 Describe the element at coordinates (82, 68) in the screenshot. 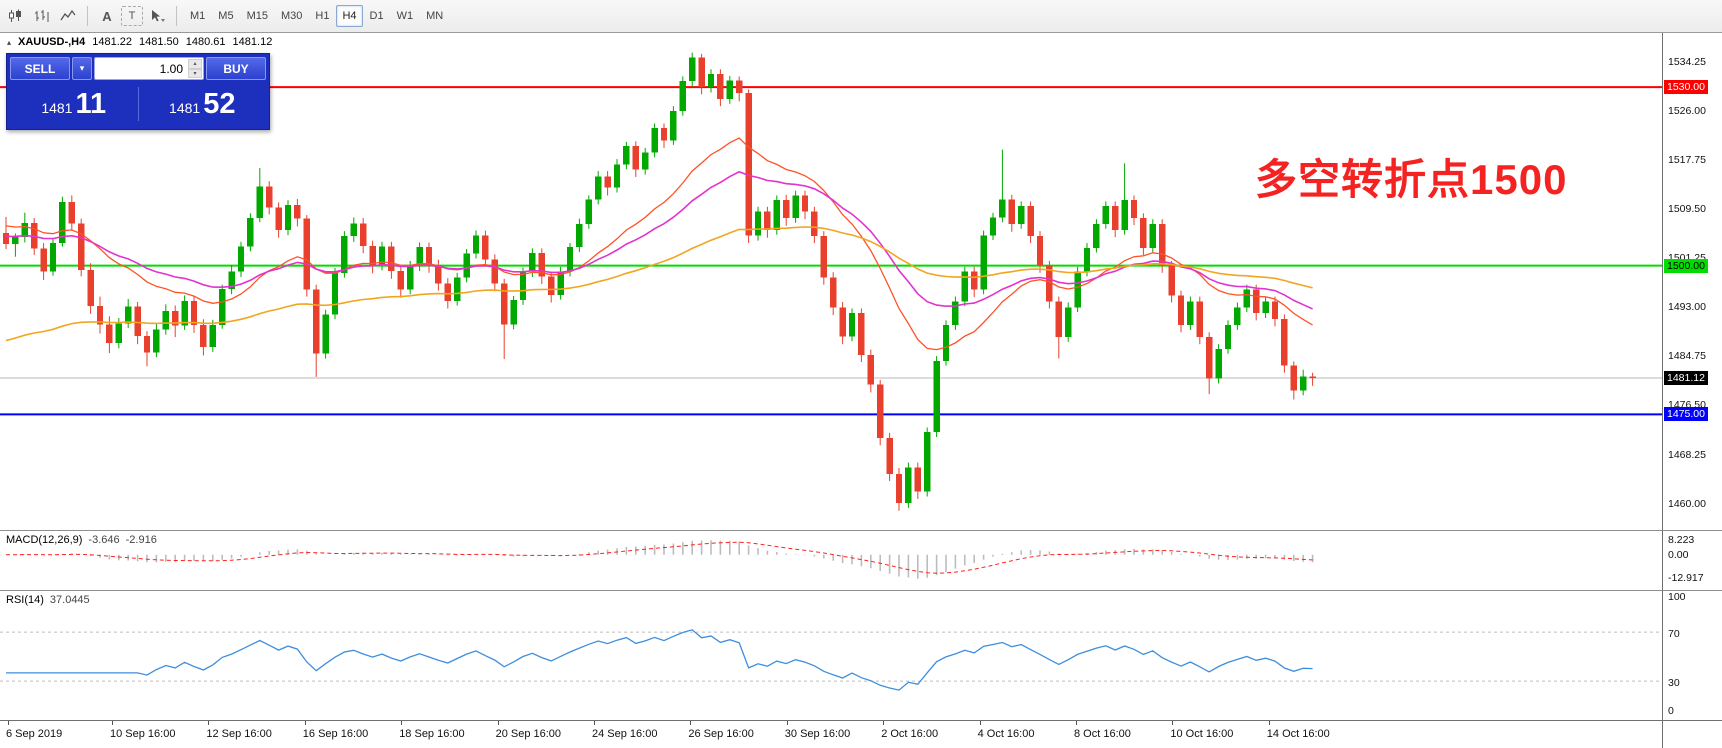

I see `volume-dropdown-button: ▾` at that location.